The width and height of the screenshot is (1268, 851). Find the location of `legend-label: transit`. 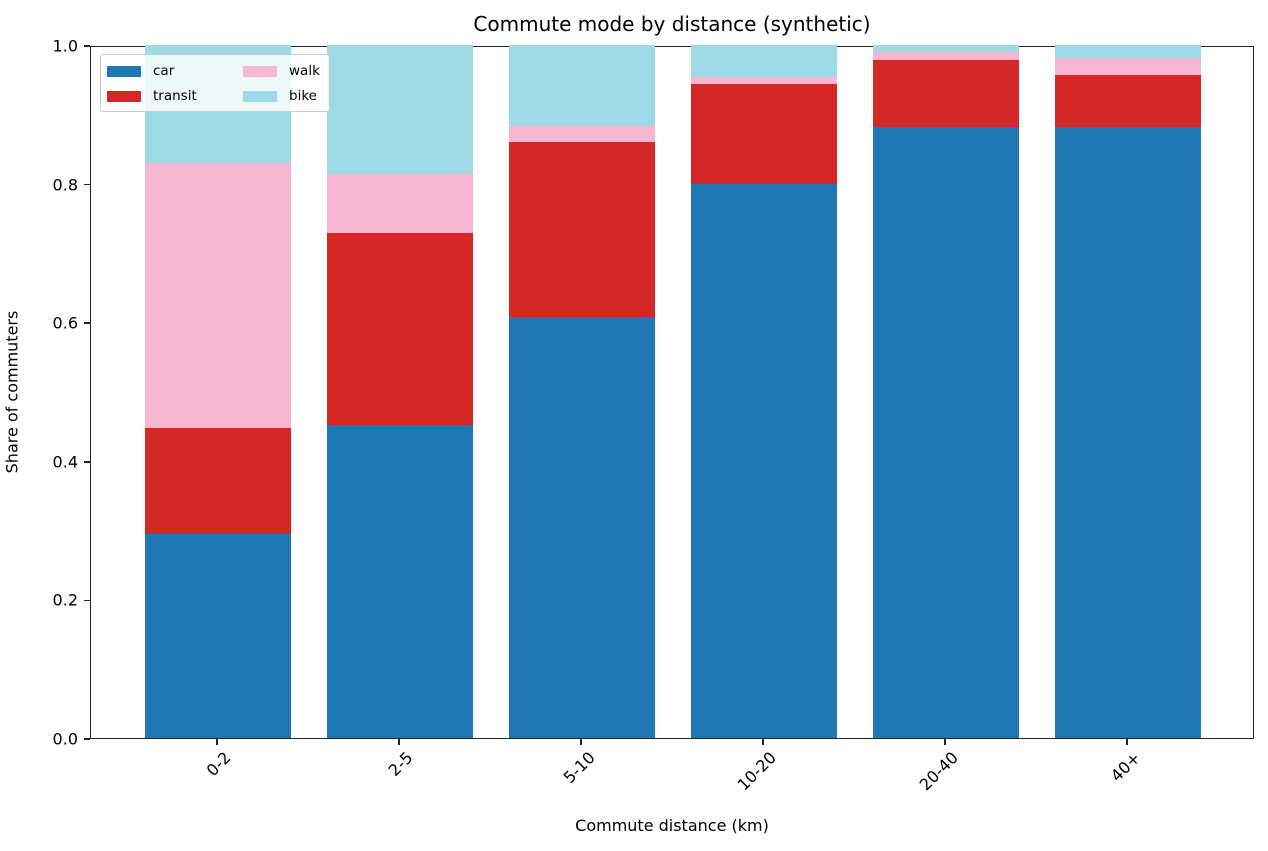

legend-label: transit is located at coordinates (175, 96).